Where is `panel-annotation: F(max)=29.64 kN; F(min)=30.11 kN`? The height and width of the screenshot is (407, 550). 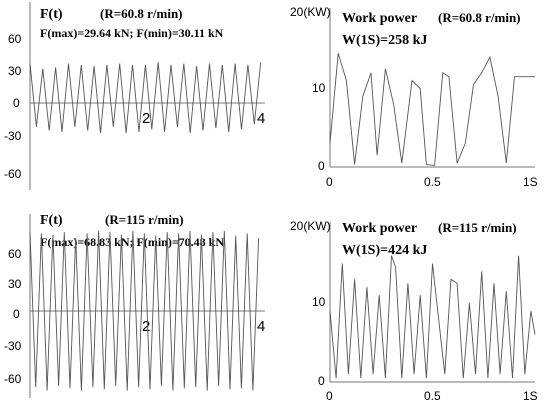 panel-annotation: F(max)=29.64 kN; F(min)=30.11 kN is located at coordinates (132, 33).